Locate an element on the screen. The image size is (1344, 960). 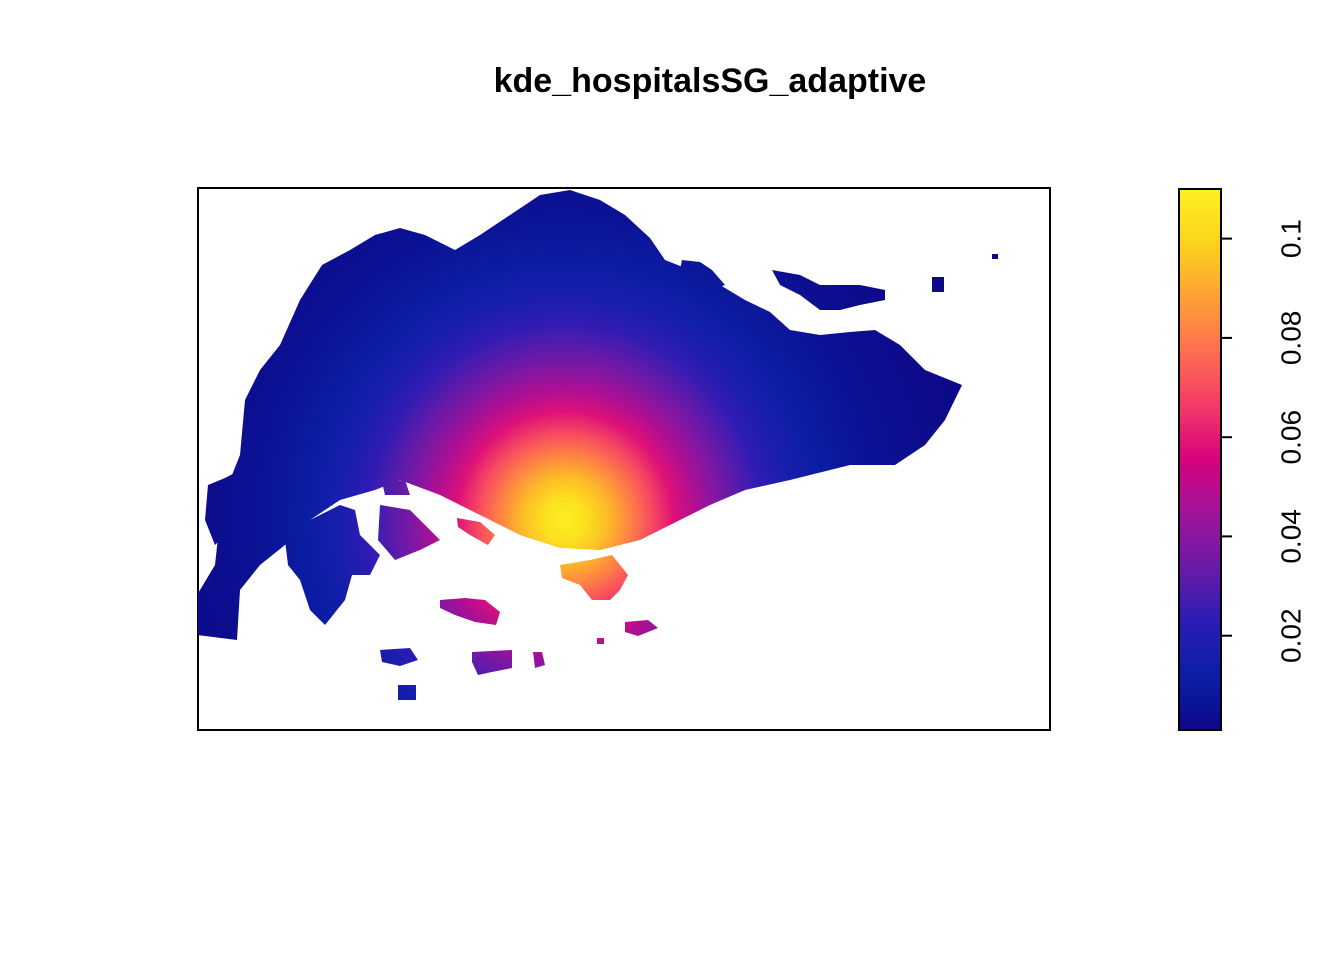
color-bar is located at coordinates (1200, 459).